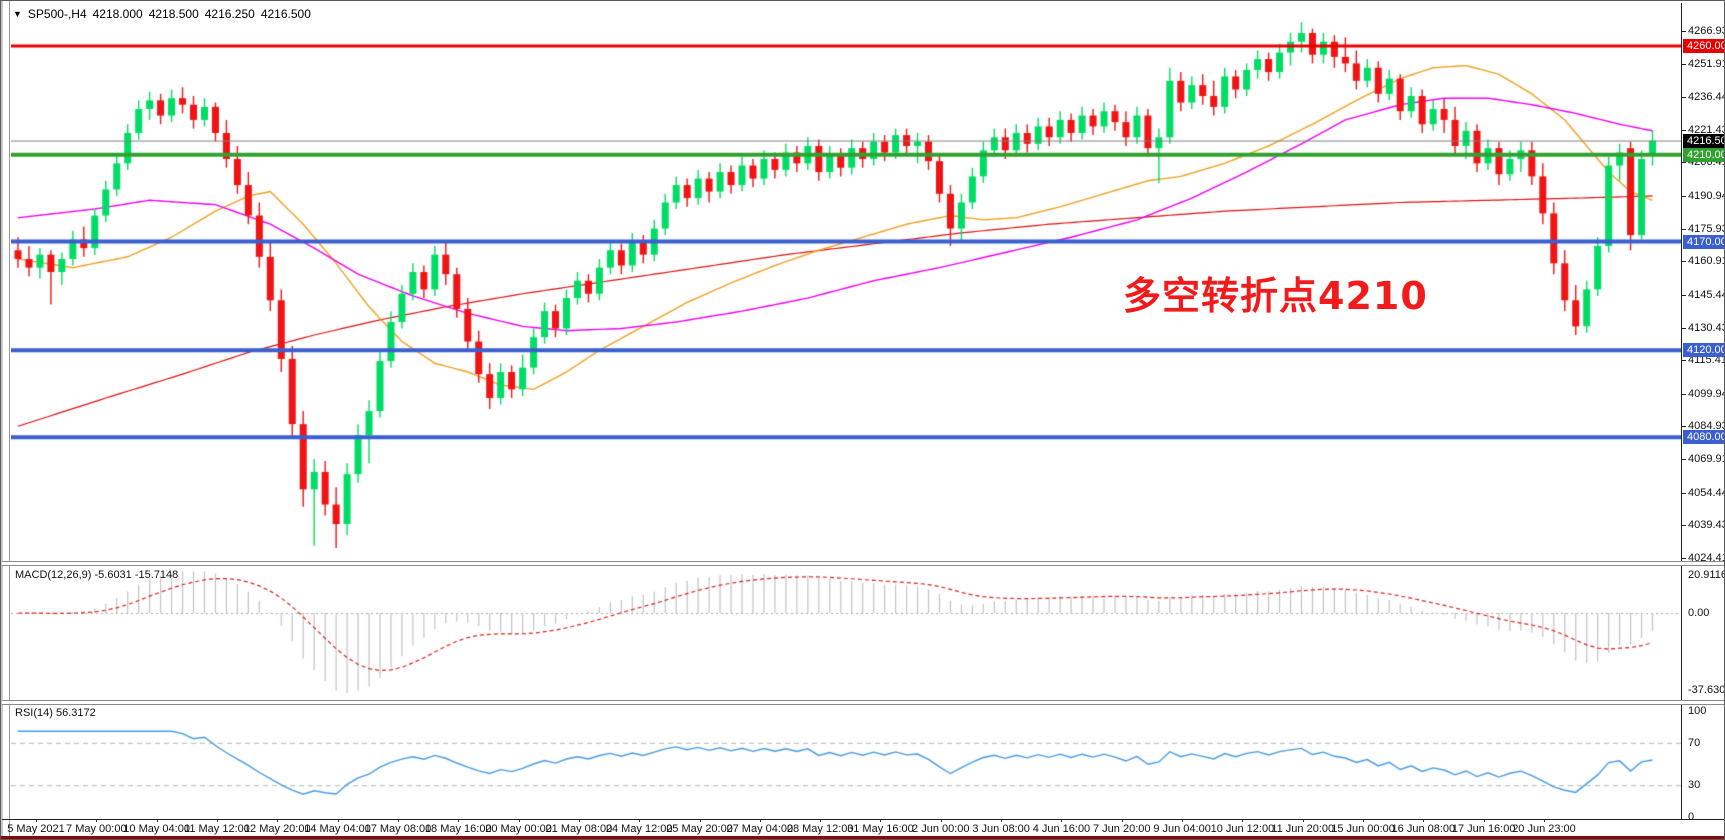  What do you see at coordinates (55, 713) in the screenshot?
I see `rsi-indicator-label: RSI(14) 56.3172` at bounding box center [55, 713].